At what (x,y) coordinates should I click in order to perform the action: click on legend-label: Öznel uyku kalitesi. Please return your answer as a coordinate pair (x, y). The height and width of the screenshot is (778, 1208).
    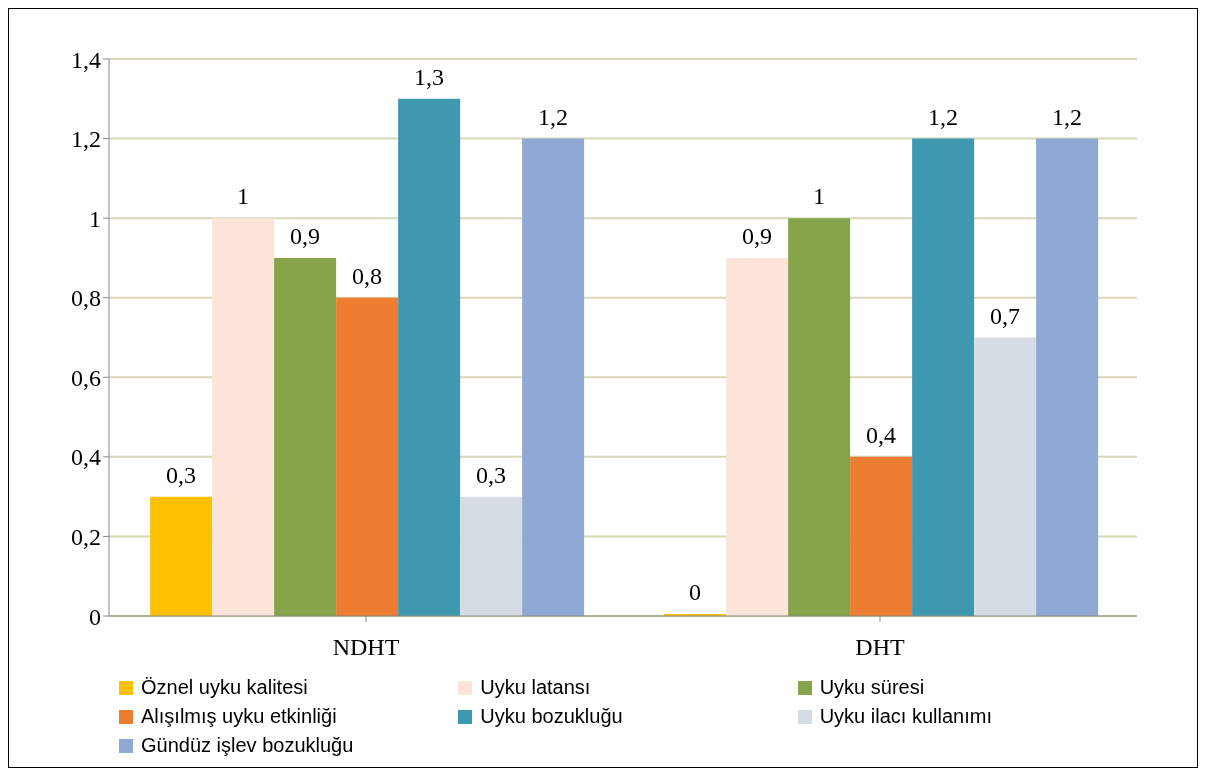
    Looking at the image, I should click on (224, 687).